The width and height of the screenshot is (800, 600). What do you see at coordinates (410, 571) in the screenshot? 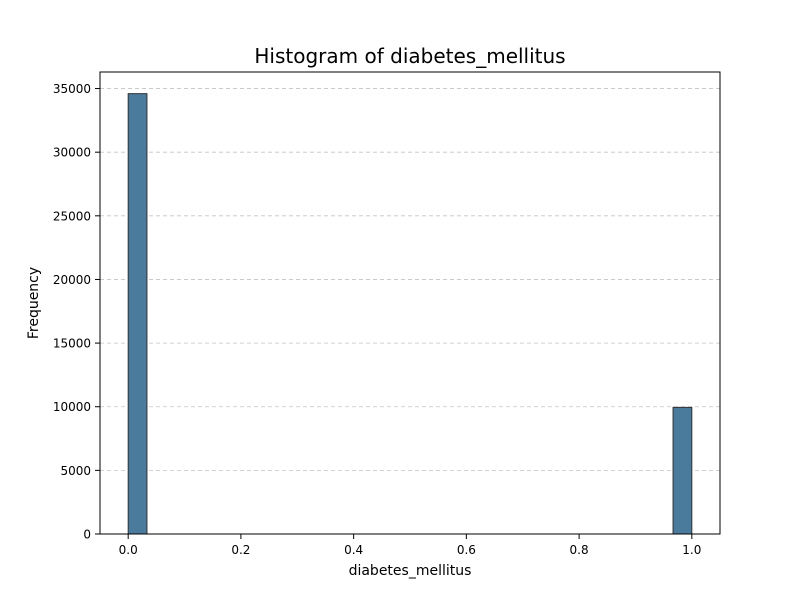
I see `x-axis-label: diabetes_mellitus` at bounding box center [410, 571].